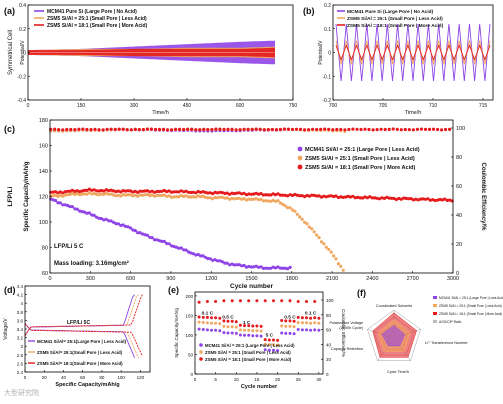  What do you see at coordinates (372, 279) in the screenshot?
I see `x-tick-label: 2400` at bounding box center [372, 279].